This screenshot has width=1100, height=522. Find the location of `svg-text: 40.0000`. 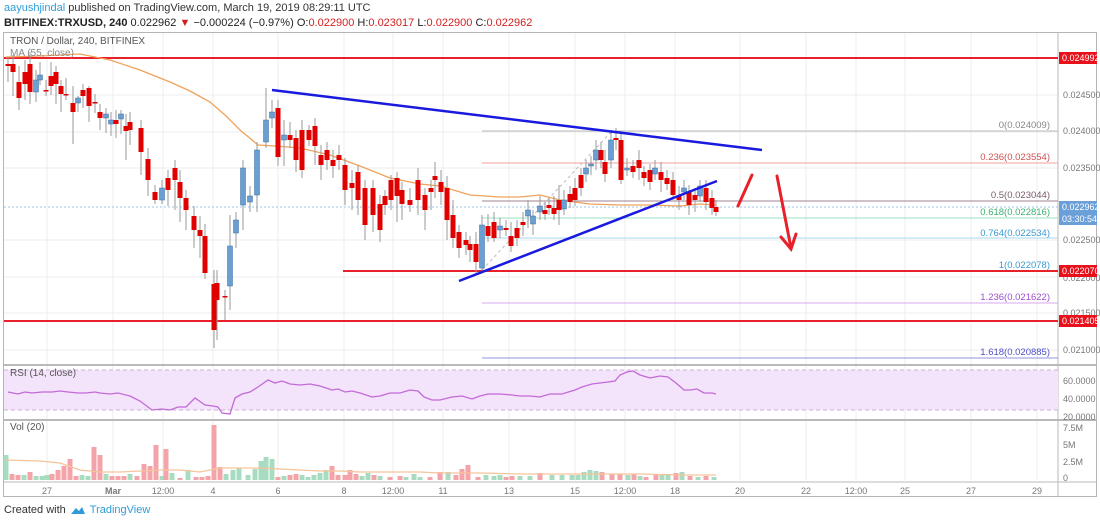

svg-text: 40.0000 is located at coordinates (1079, 399).